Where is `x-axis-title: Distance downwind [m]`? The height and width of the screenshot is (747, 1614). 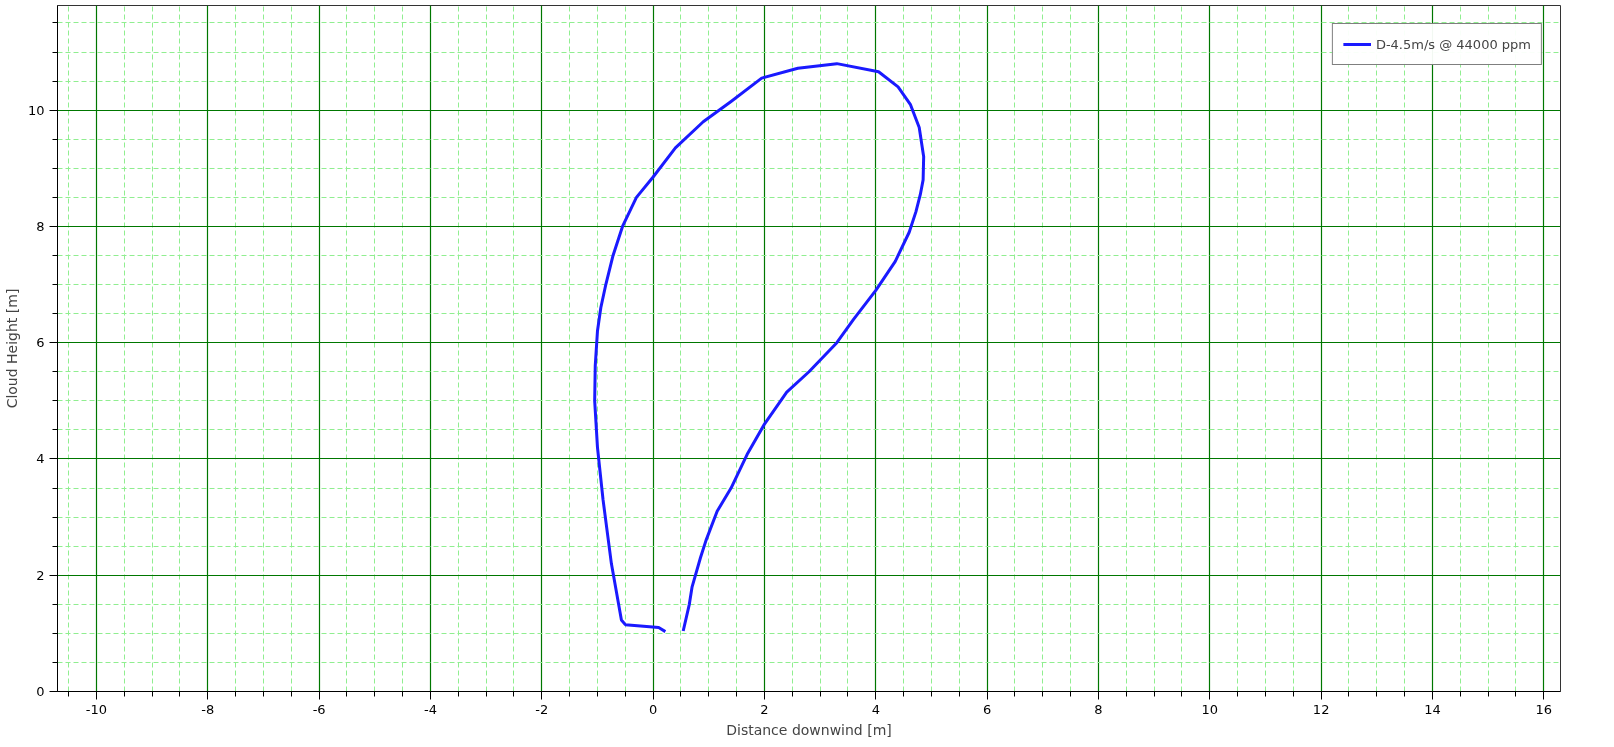 x-axis-title: Distance downwind [m] is located at coordinates (809, 729).